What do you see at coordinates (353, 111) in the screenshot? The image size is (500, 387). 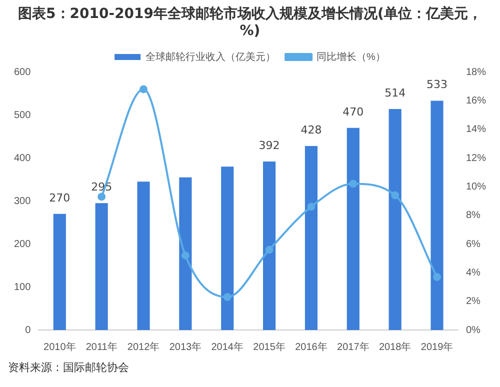 I see `data-label: 470` at bounding box center [353, 111].